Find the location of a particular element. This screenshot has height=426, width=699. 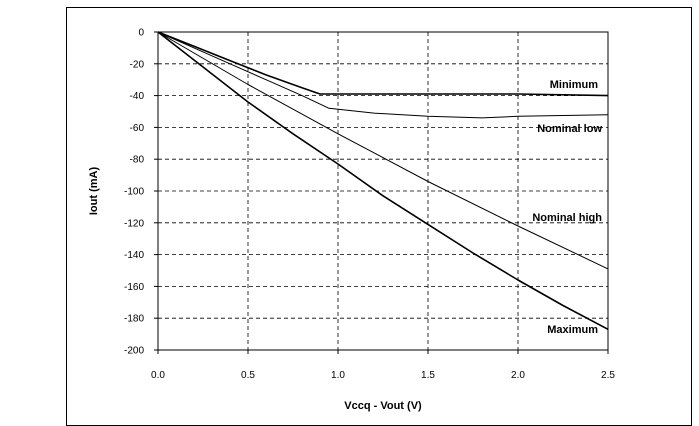

y-tick-label: -60 is located at coordinates (137, 128).